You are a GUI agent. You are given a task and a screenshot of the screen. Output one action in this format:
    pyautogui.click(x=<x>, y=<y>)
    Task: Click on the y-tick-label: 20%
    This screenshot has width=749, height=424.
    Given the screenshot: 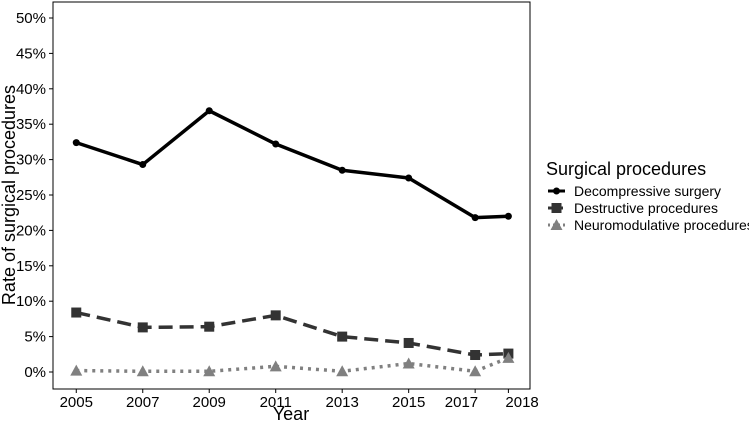 What is the action you would take?
    pyautogui.click(x=31, y=230)
    